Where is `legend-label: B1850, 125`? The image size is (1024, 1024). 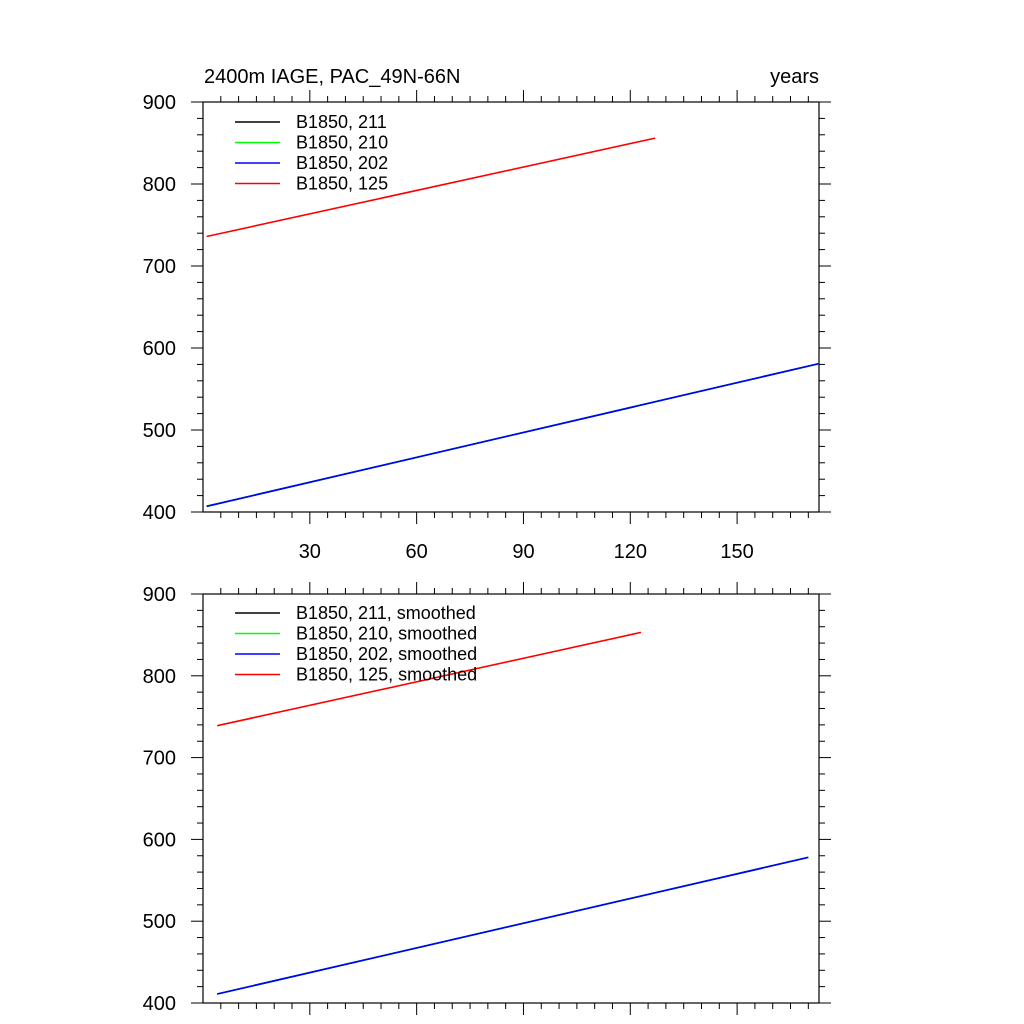 legend-label: B1850, 125 is located at coordinates (342, 184).